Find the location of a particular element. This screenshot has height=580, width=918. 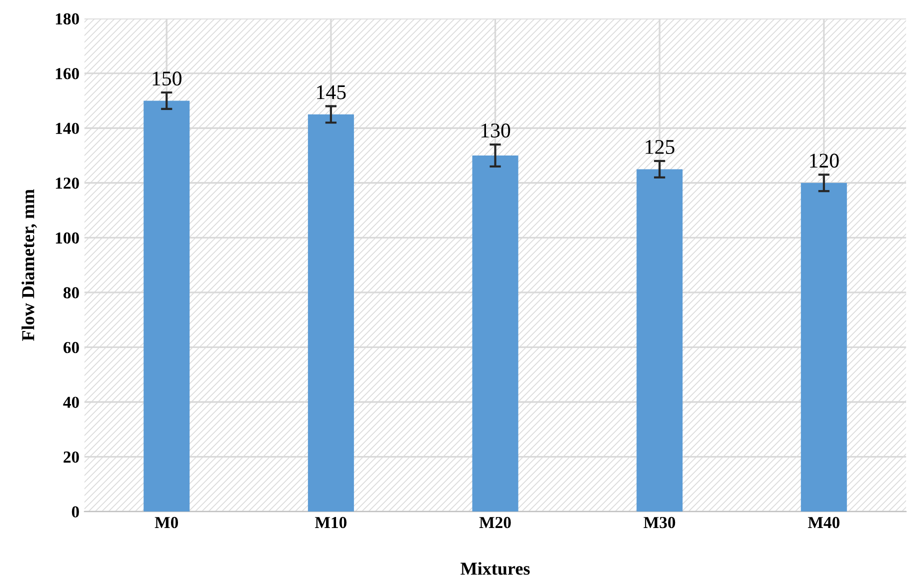

x-tick-label: M30 is located at coordinates (660, 522).